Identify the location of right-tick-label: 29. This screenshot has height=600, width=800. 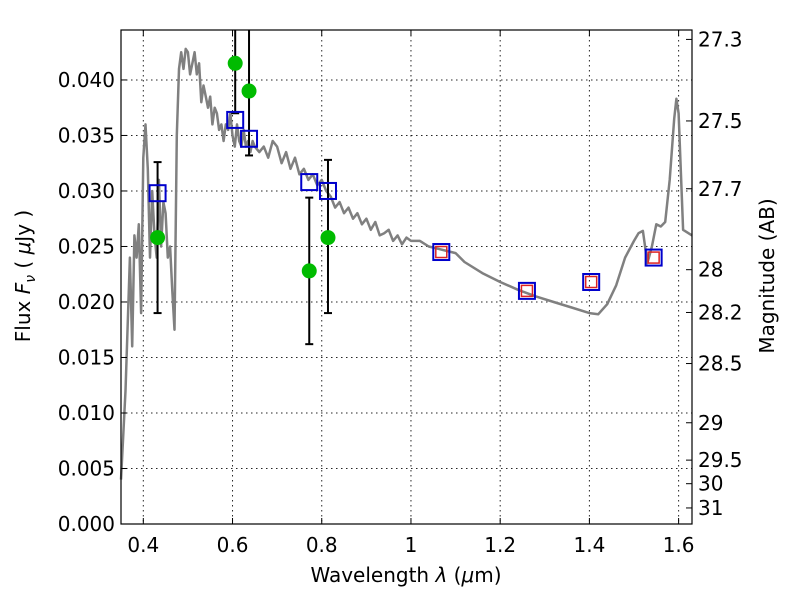
(710, 423).